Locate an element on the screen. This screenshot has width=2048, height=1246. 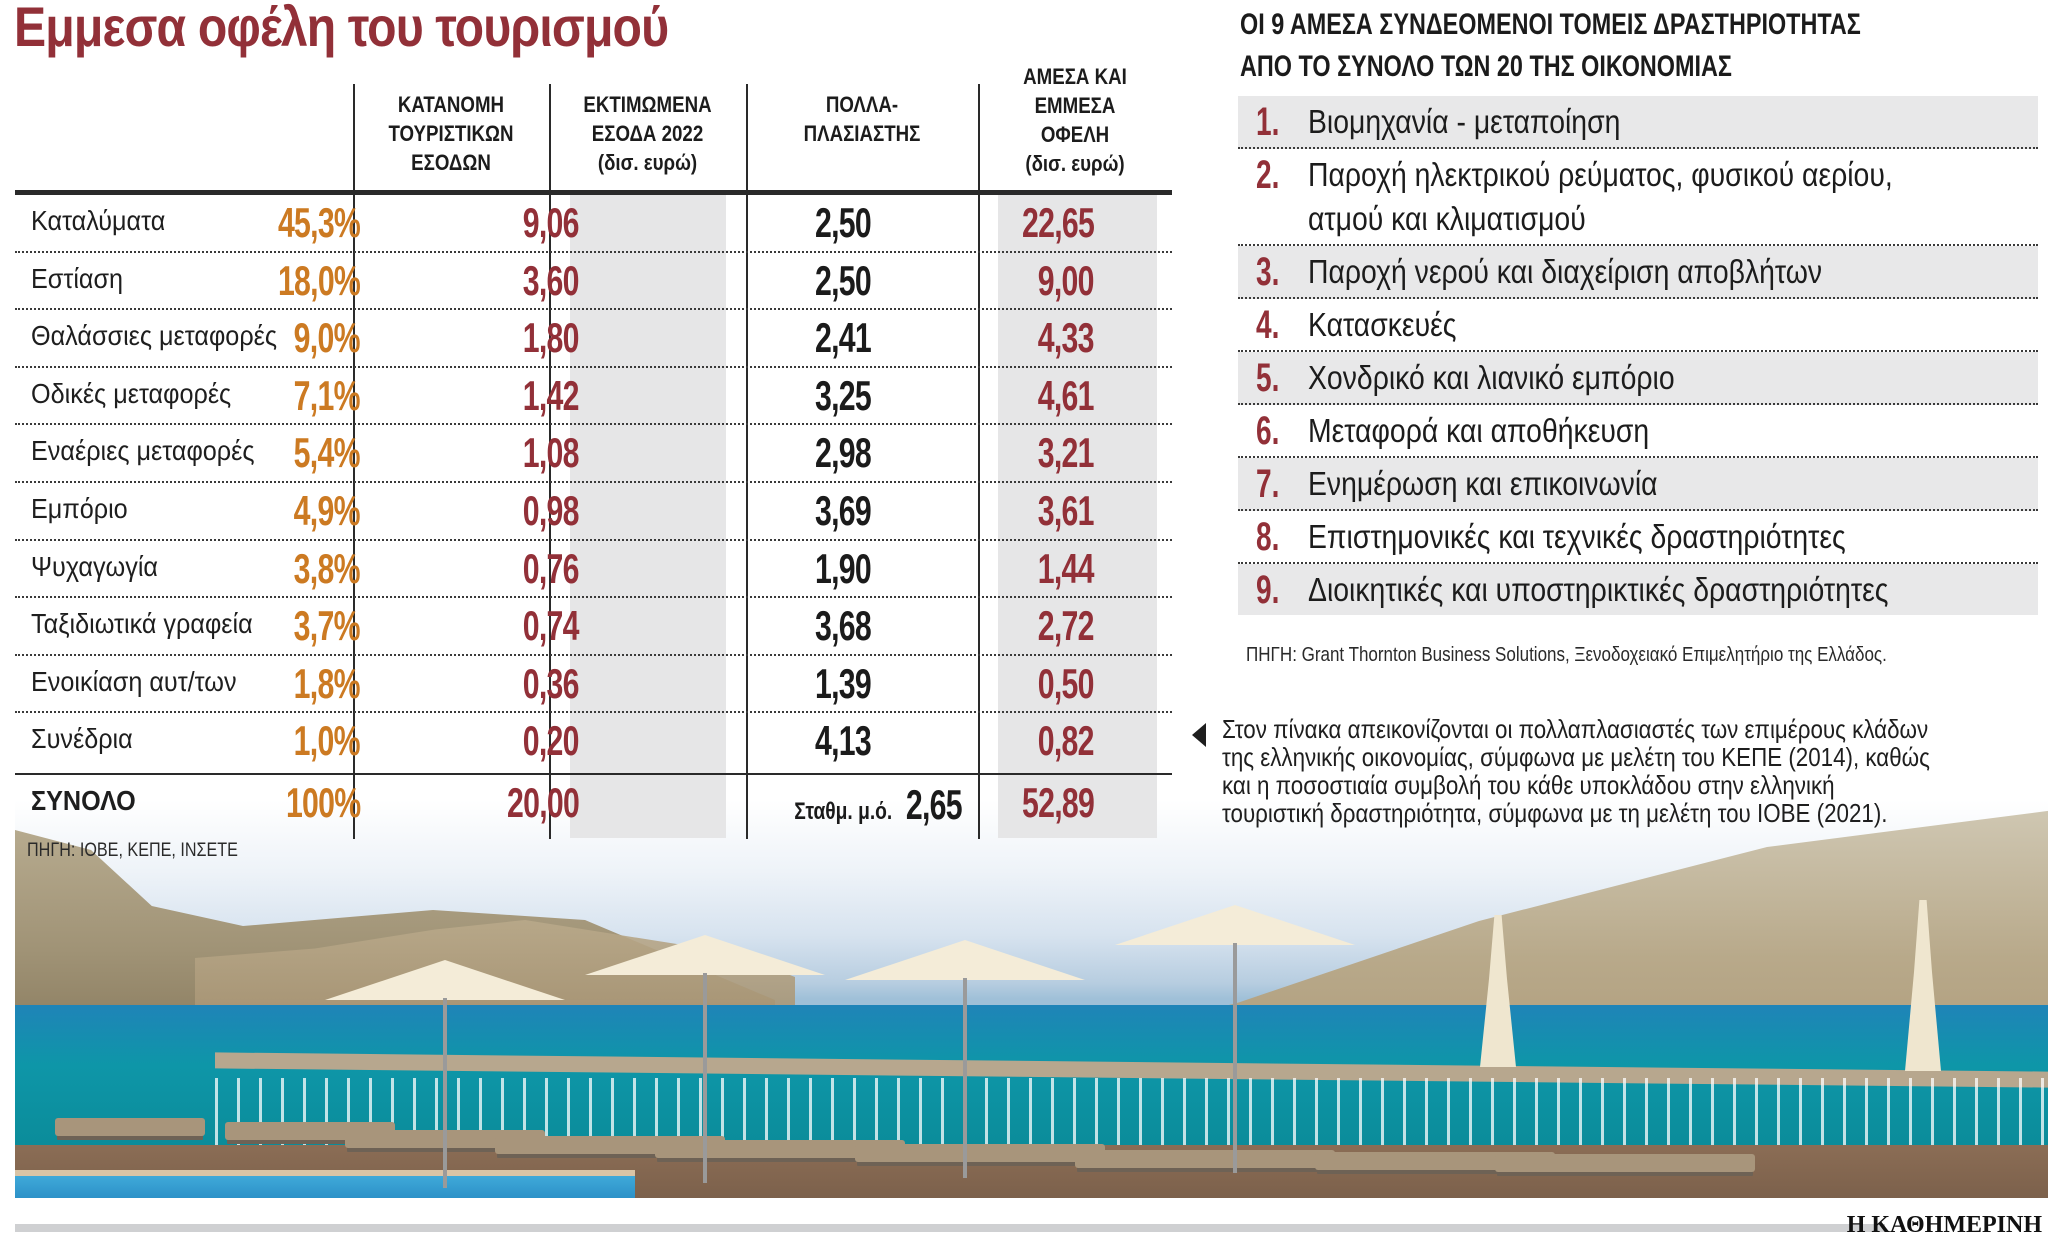
row-label: Οδικές μεταφορές is located at coordinates (131, 393).